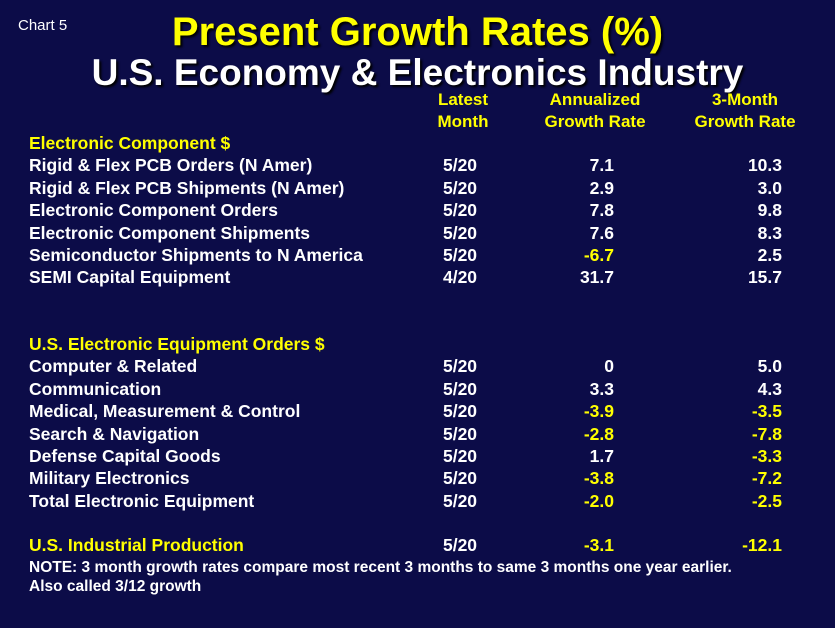 This screenshot has height=628, width=835. What do you see at coordinates (142, 500) in the screenshot?
I see `row-label: Total Electronic Equipment` at bounding box center [142, 500].